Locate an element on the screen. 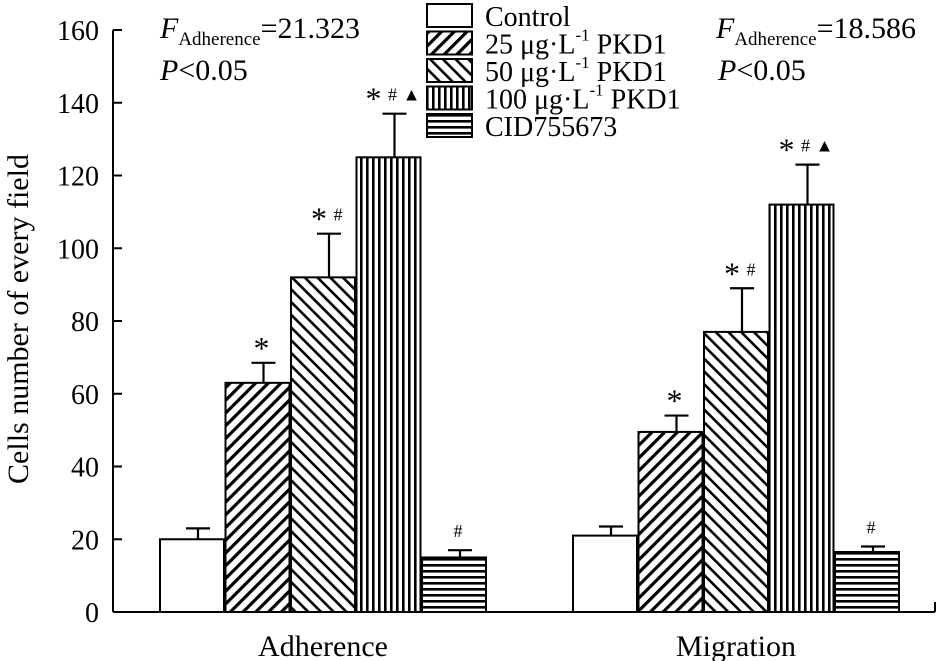 The width and height of the screenshot is (940, 661). legend-label: Control is located at coordinates (528, 17).